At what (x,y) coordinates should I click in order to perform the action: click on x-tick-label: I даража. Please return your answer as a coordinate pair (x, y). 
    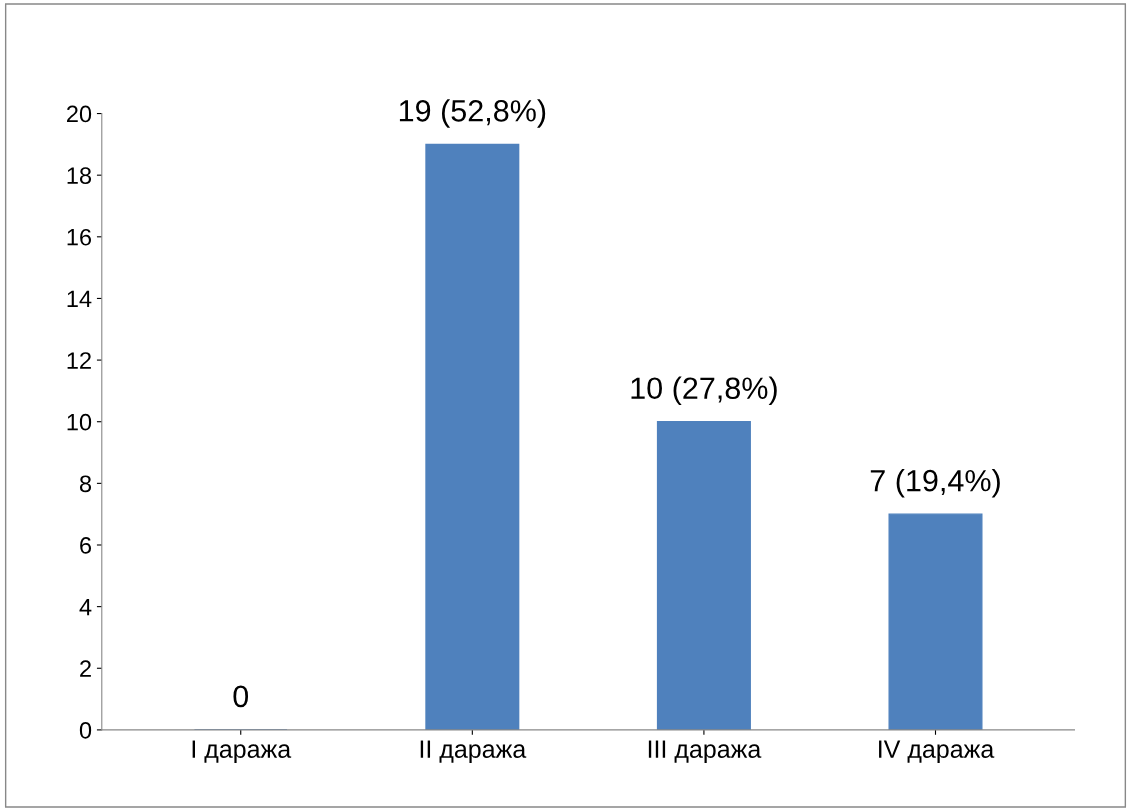
    Looking at the image, I should click on (242, 751).